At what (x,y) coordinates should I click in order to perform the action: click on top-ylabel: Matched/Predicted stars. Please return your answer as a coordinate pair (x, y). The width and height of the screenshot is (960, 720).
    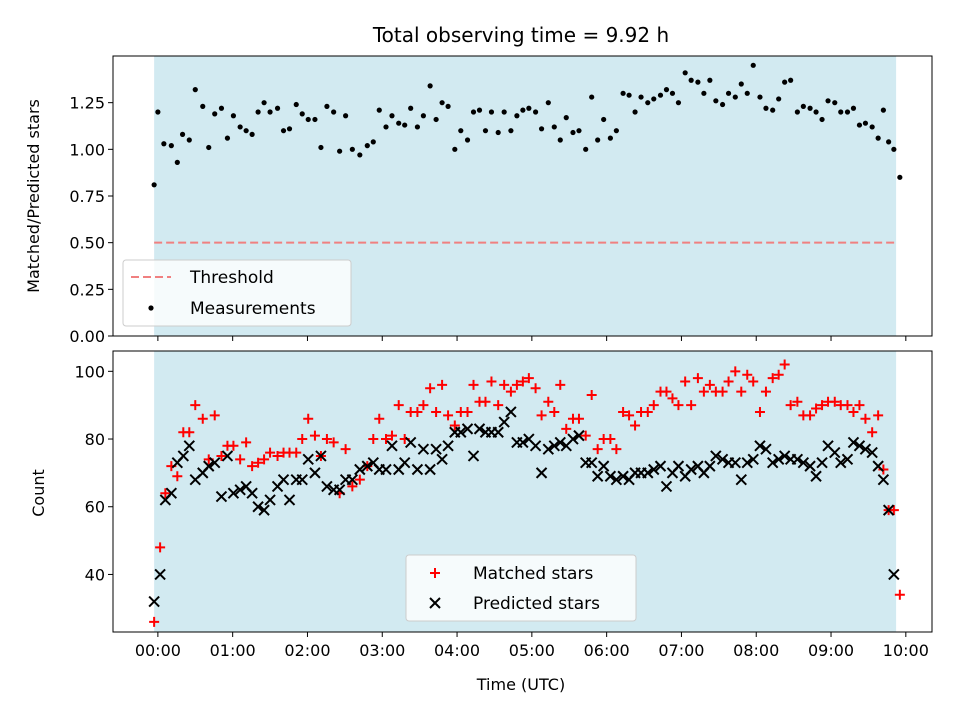
    Looking at the image, I should click on (33, 196).